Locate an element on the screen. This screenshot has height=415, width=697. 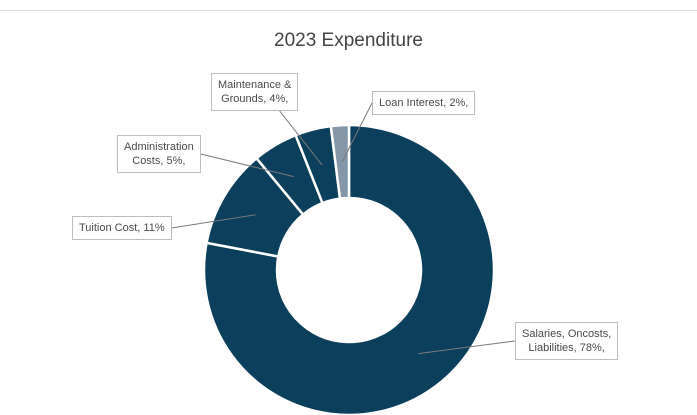
leader-line-salaries is located at coordinates (467, 347).